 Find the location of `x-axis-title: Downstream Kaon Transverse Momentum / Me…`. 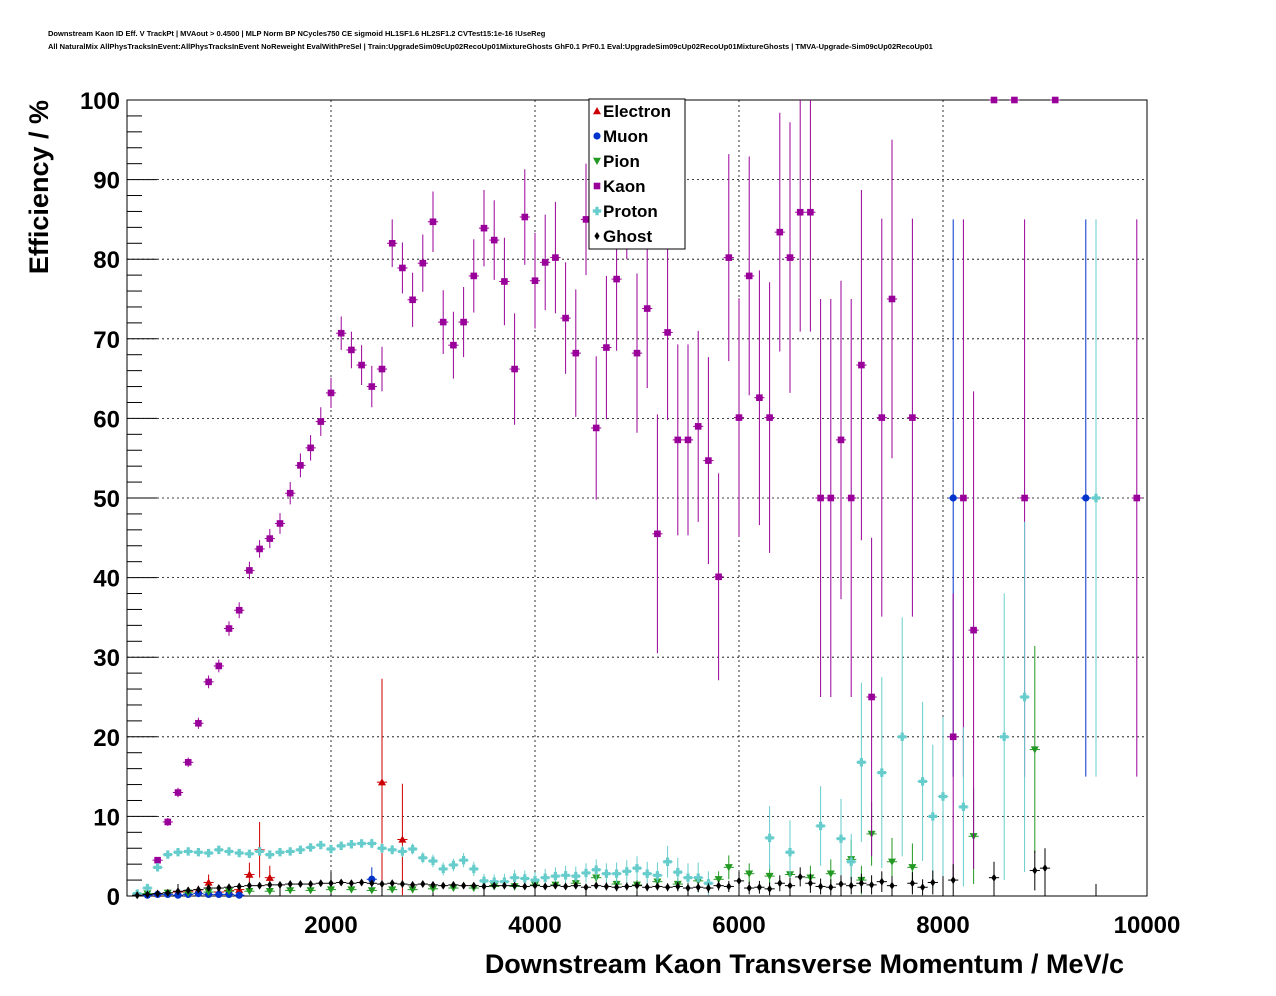

x-axis-title: Downstream Kaon Transverse Momentum / Me… is located at coordinates (804, 964).